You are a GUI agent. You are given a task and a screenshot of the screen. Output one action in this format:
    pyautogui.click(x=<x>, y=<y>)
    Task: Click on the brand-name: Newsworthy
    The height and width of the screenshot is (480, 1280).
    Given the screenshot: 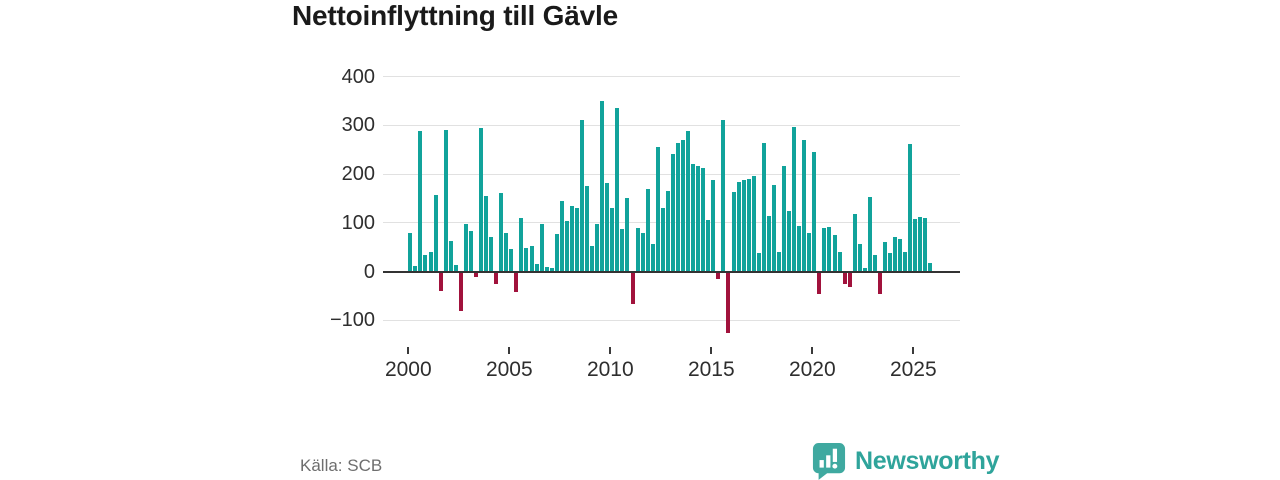 What is the action you would take?
    pyautogui.click(x=927, y=460)
    